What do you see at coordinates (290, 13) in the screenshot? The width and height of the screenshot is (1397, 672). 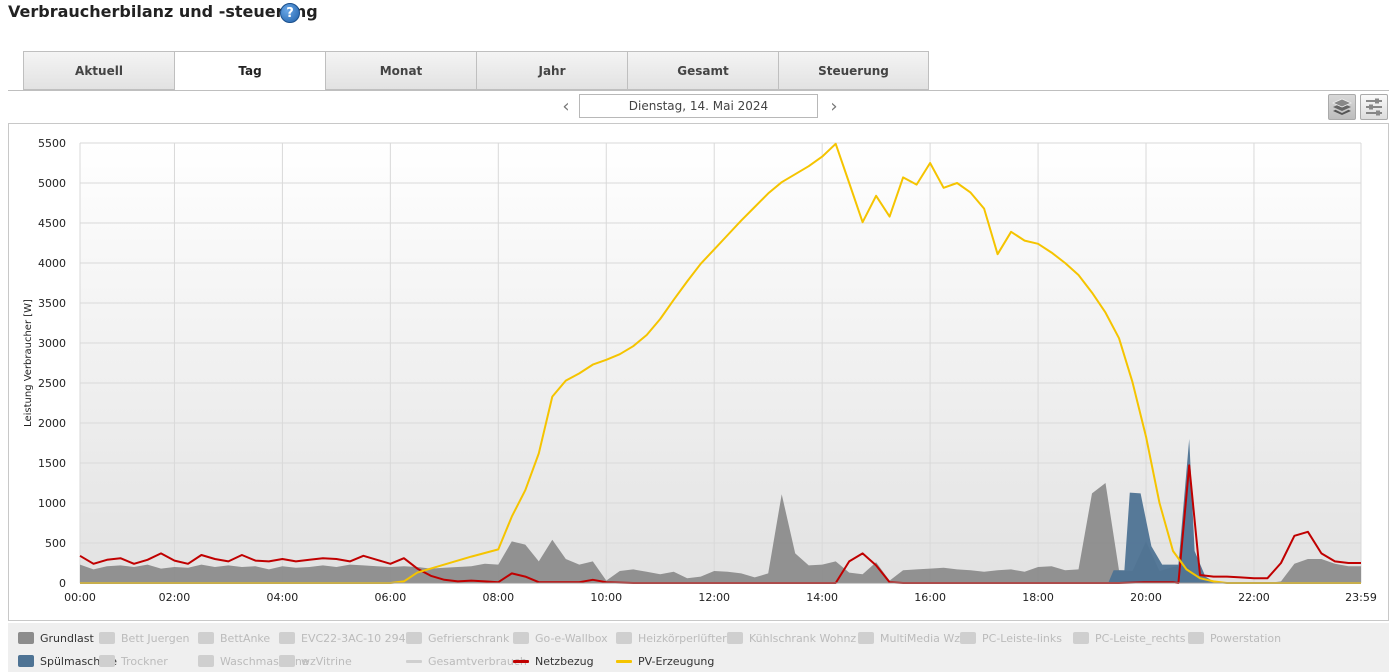 I see `help-icon: ?` at bounding box center [290, 13].